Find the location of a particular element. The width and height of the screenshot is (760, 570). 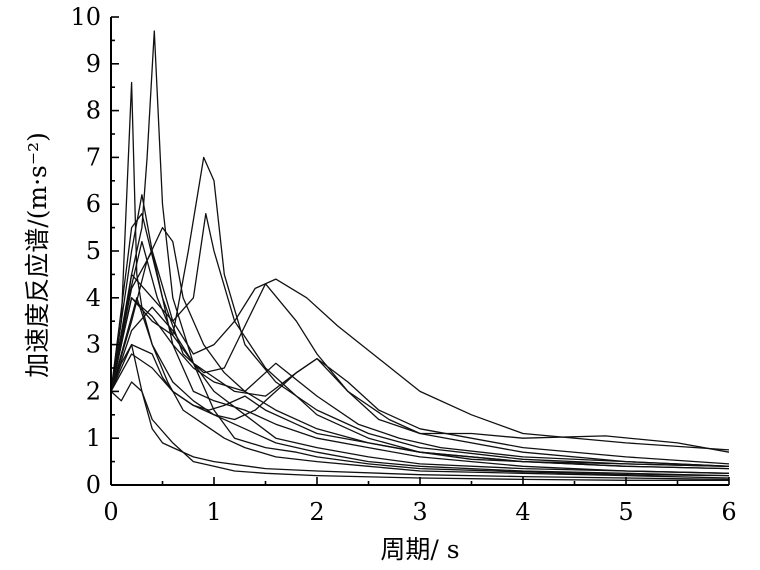

y-axis-title: 加速度反应谱/(m·s⁻²) is located at coordinates (37, 255).